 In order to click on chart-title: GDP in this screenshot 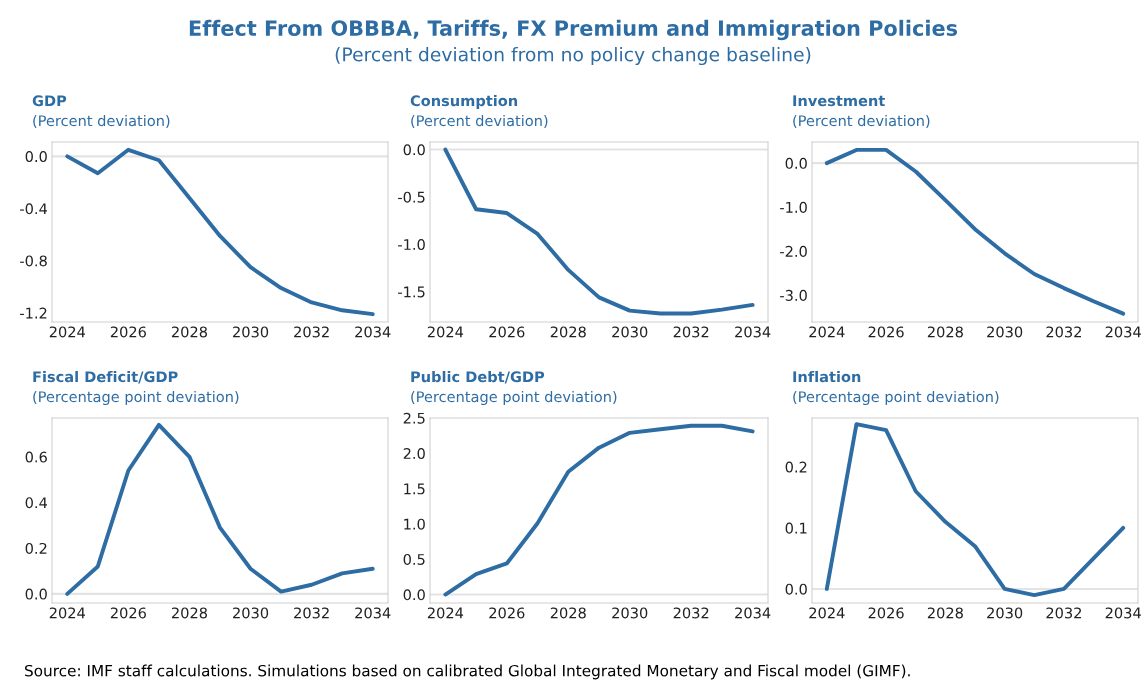, I will do `click(49, 101)`.